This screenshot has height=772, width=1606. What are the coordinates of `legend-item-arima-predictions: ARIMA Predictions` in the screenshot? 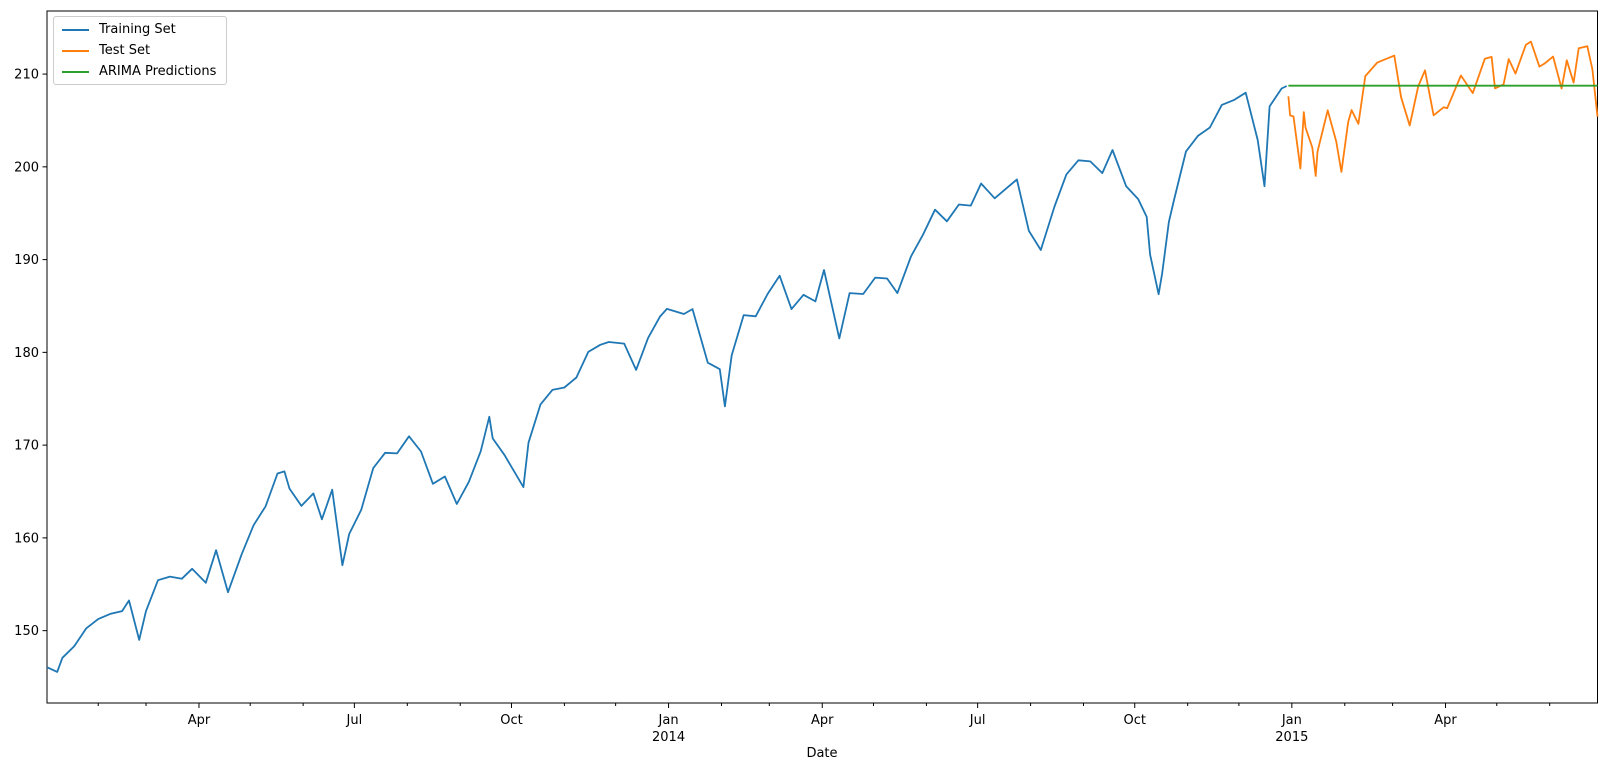 It's located at (139, 71).